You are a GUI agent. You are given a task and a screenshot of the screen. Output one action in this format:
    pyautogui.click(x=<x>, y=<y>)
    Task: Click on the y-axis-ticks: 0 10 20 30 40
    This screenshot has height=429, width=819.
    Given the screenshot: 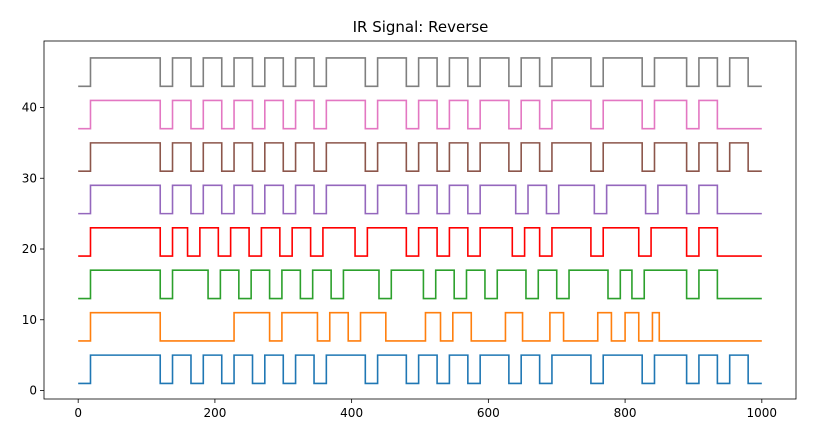 What is the action you would take?
    pyautogui.click(x=33, y=249)
    